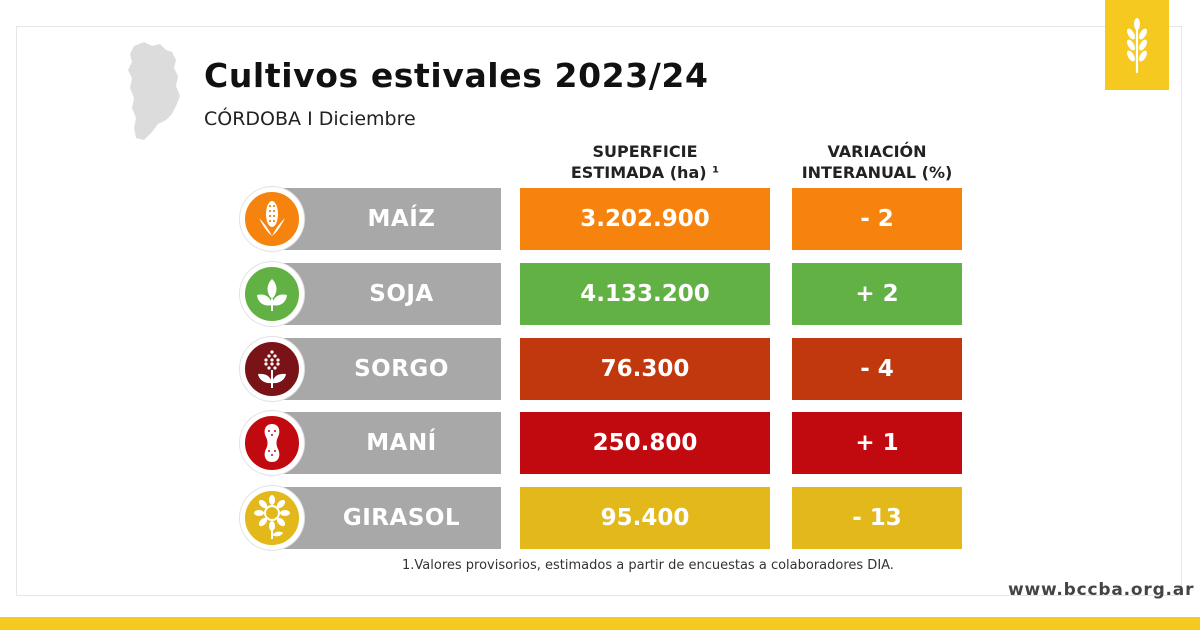 This screenshot has height=630, width=1200. Describe the element at coordinates (877, 162) in the screenshot. I see `variation-column-header: VARIACIÓN INTERANUAL (%)` at that location.